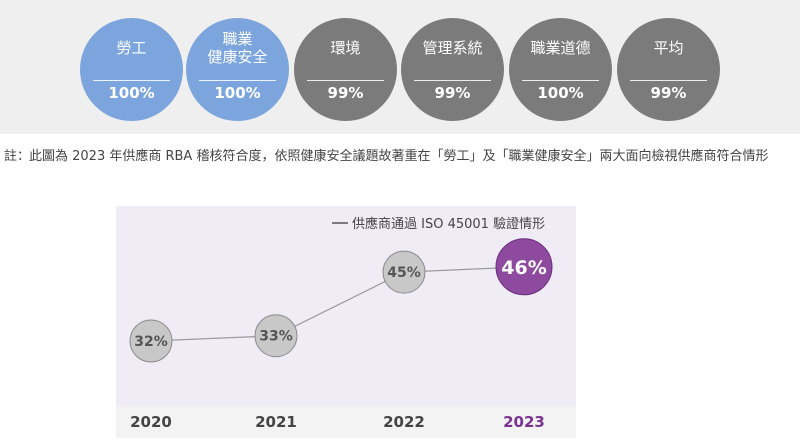 This screenshot has width=800, height=442. What do you see at coordinates (276, 422) in the screenshot?
I see `x-tick-label-2021: 2021` at bounding box center [276, 422].